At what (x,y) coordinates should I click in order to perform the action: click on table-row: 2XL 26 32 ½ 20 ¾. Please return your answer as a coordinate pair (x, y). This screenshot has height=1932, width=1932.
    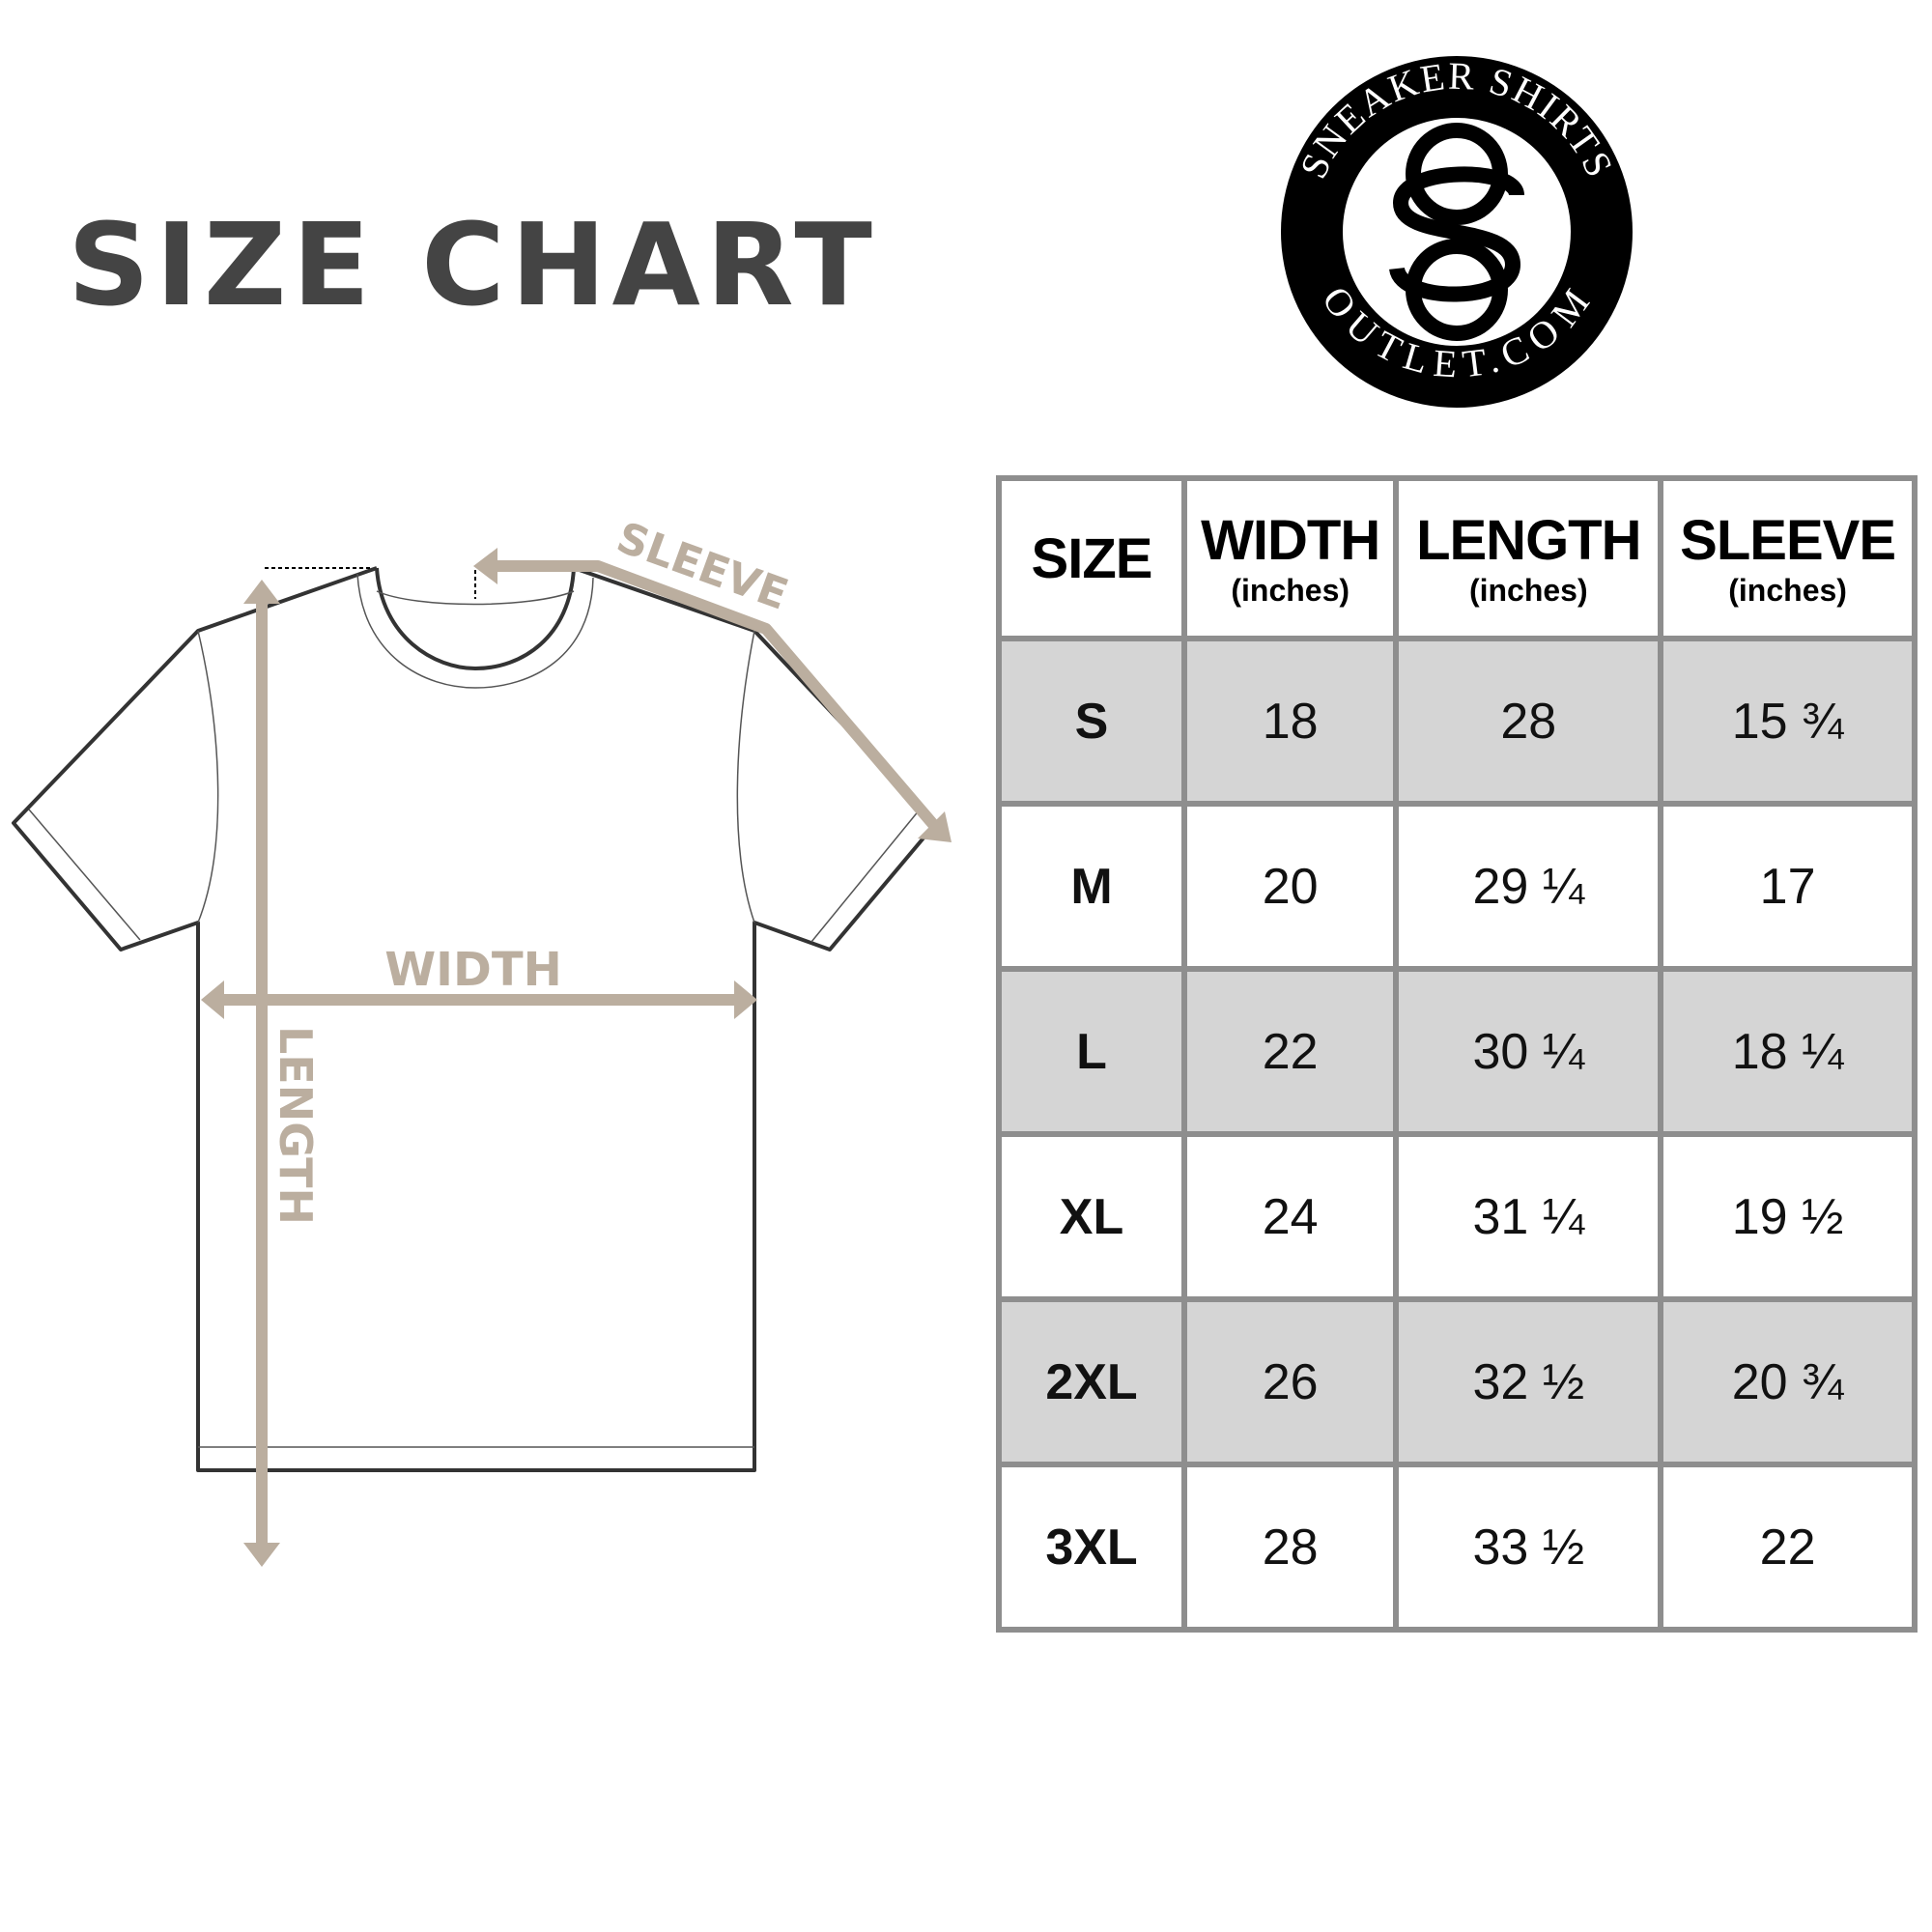
    Looking at the image, I should click on (1457, 1381).